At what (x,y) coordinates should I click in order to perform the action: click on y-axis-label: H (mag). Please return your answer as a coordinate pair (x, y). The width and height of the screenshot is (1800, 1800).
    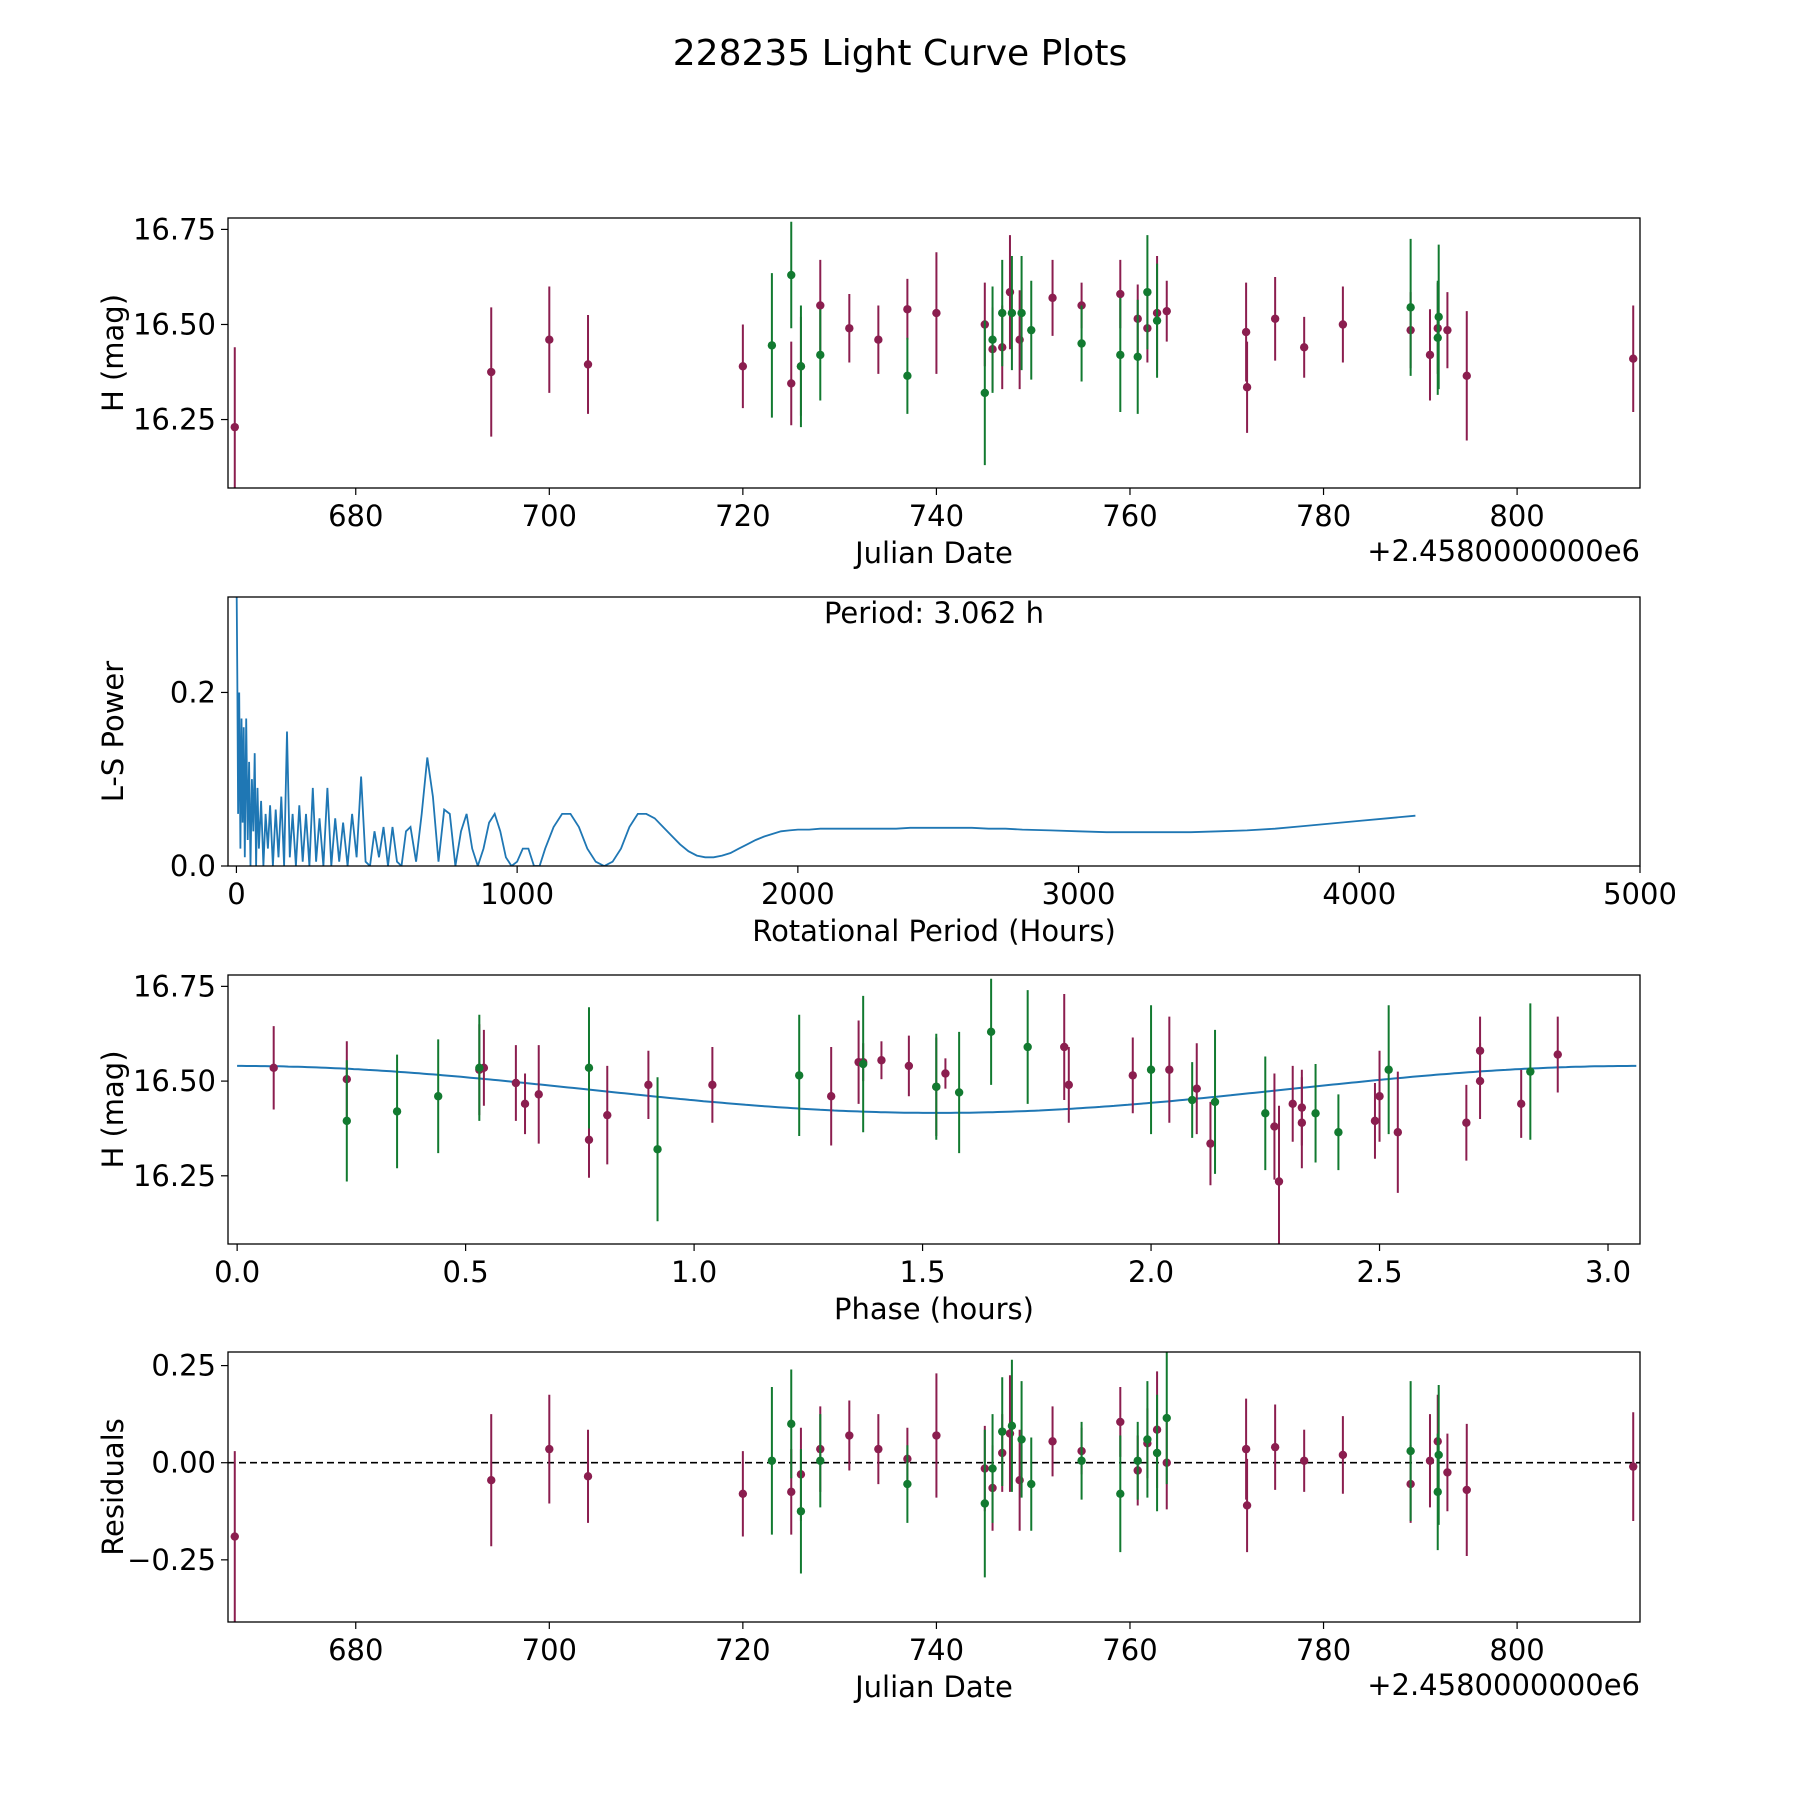
    Looking at the image, I should click on (113, 1109).